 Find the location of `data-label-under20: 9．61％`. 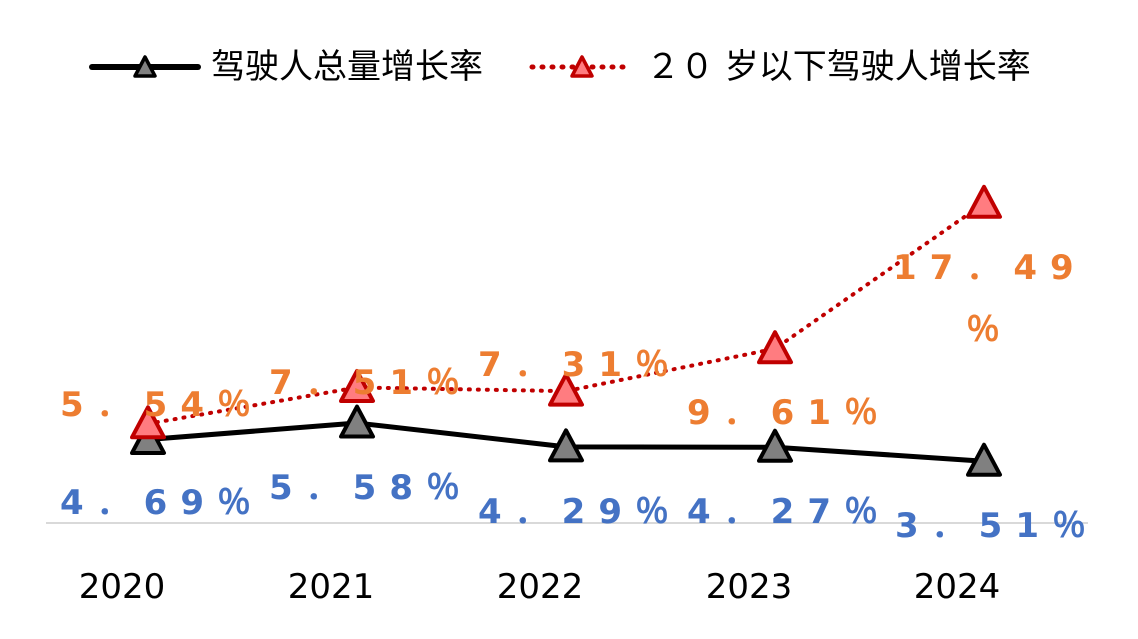

data-label-under20: 9．61％ is located at coordinates (789, 413).